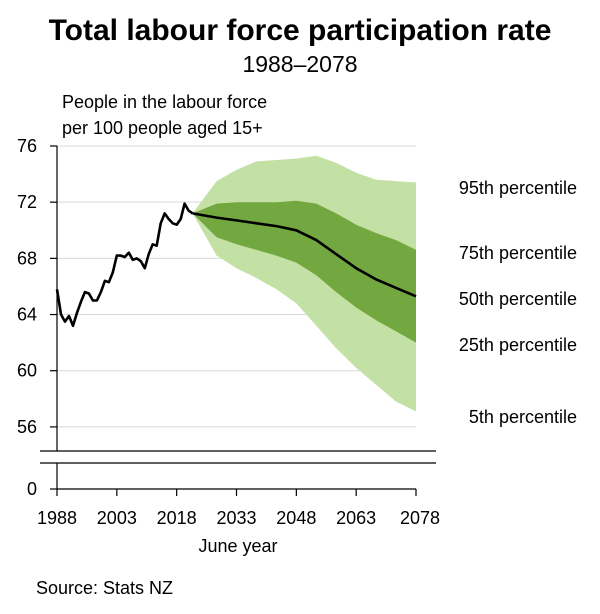 The width and height of the screenshot is (600, 614). What do you see at coordinates (518, 345) in the screenshot?
I see `band-label-4: 25th percentile` at bounding box center [518, 345].